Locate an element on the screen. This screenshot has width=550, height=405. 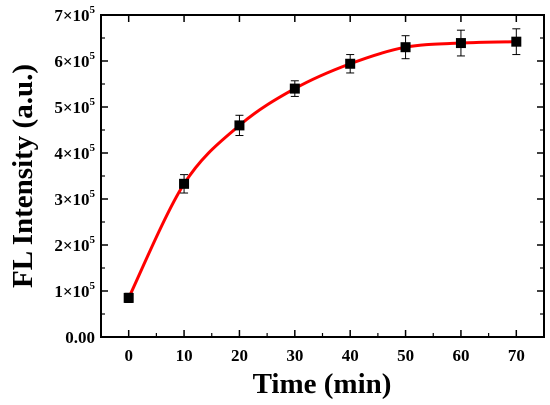
y-tick-label-mantissa: 2×10 is located at coordinates (71, 245).